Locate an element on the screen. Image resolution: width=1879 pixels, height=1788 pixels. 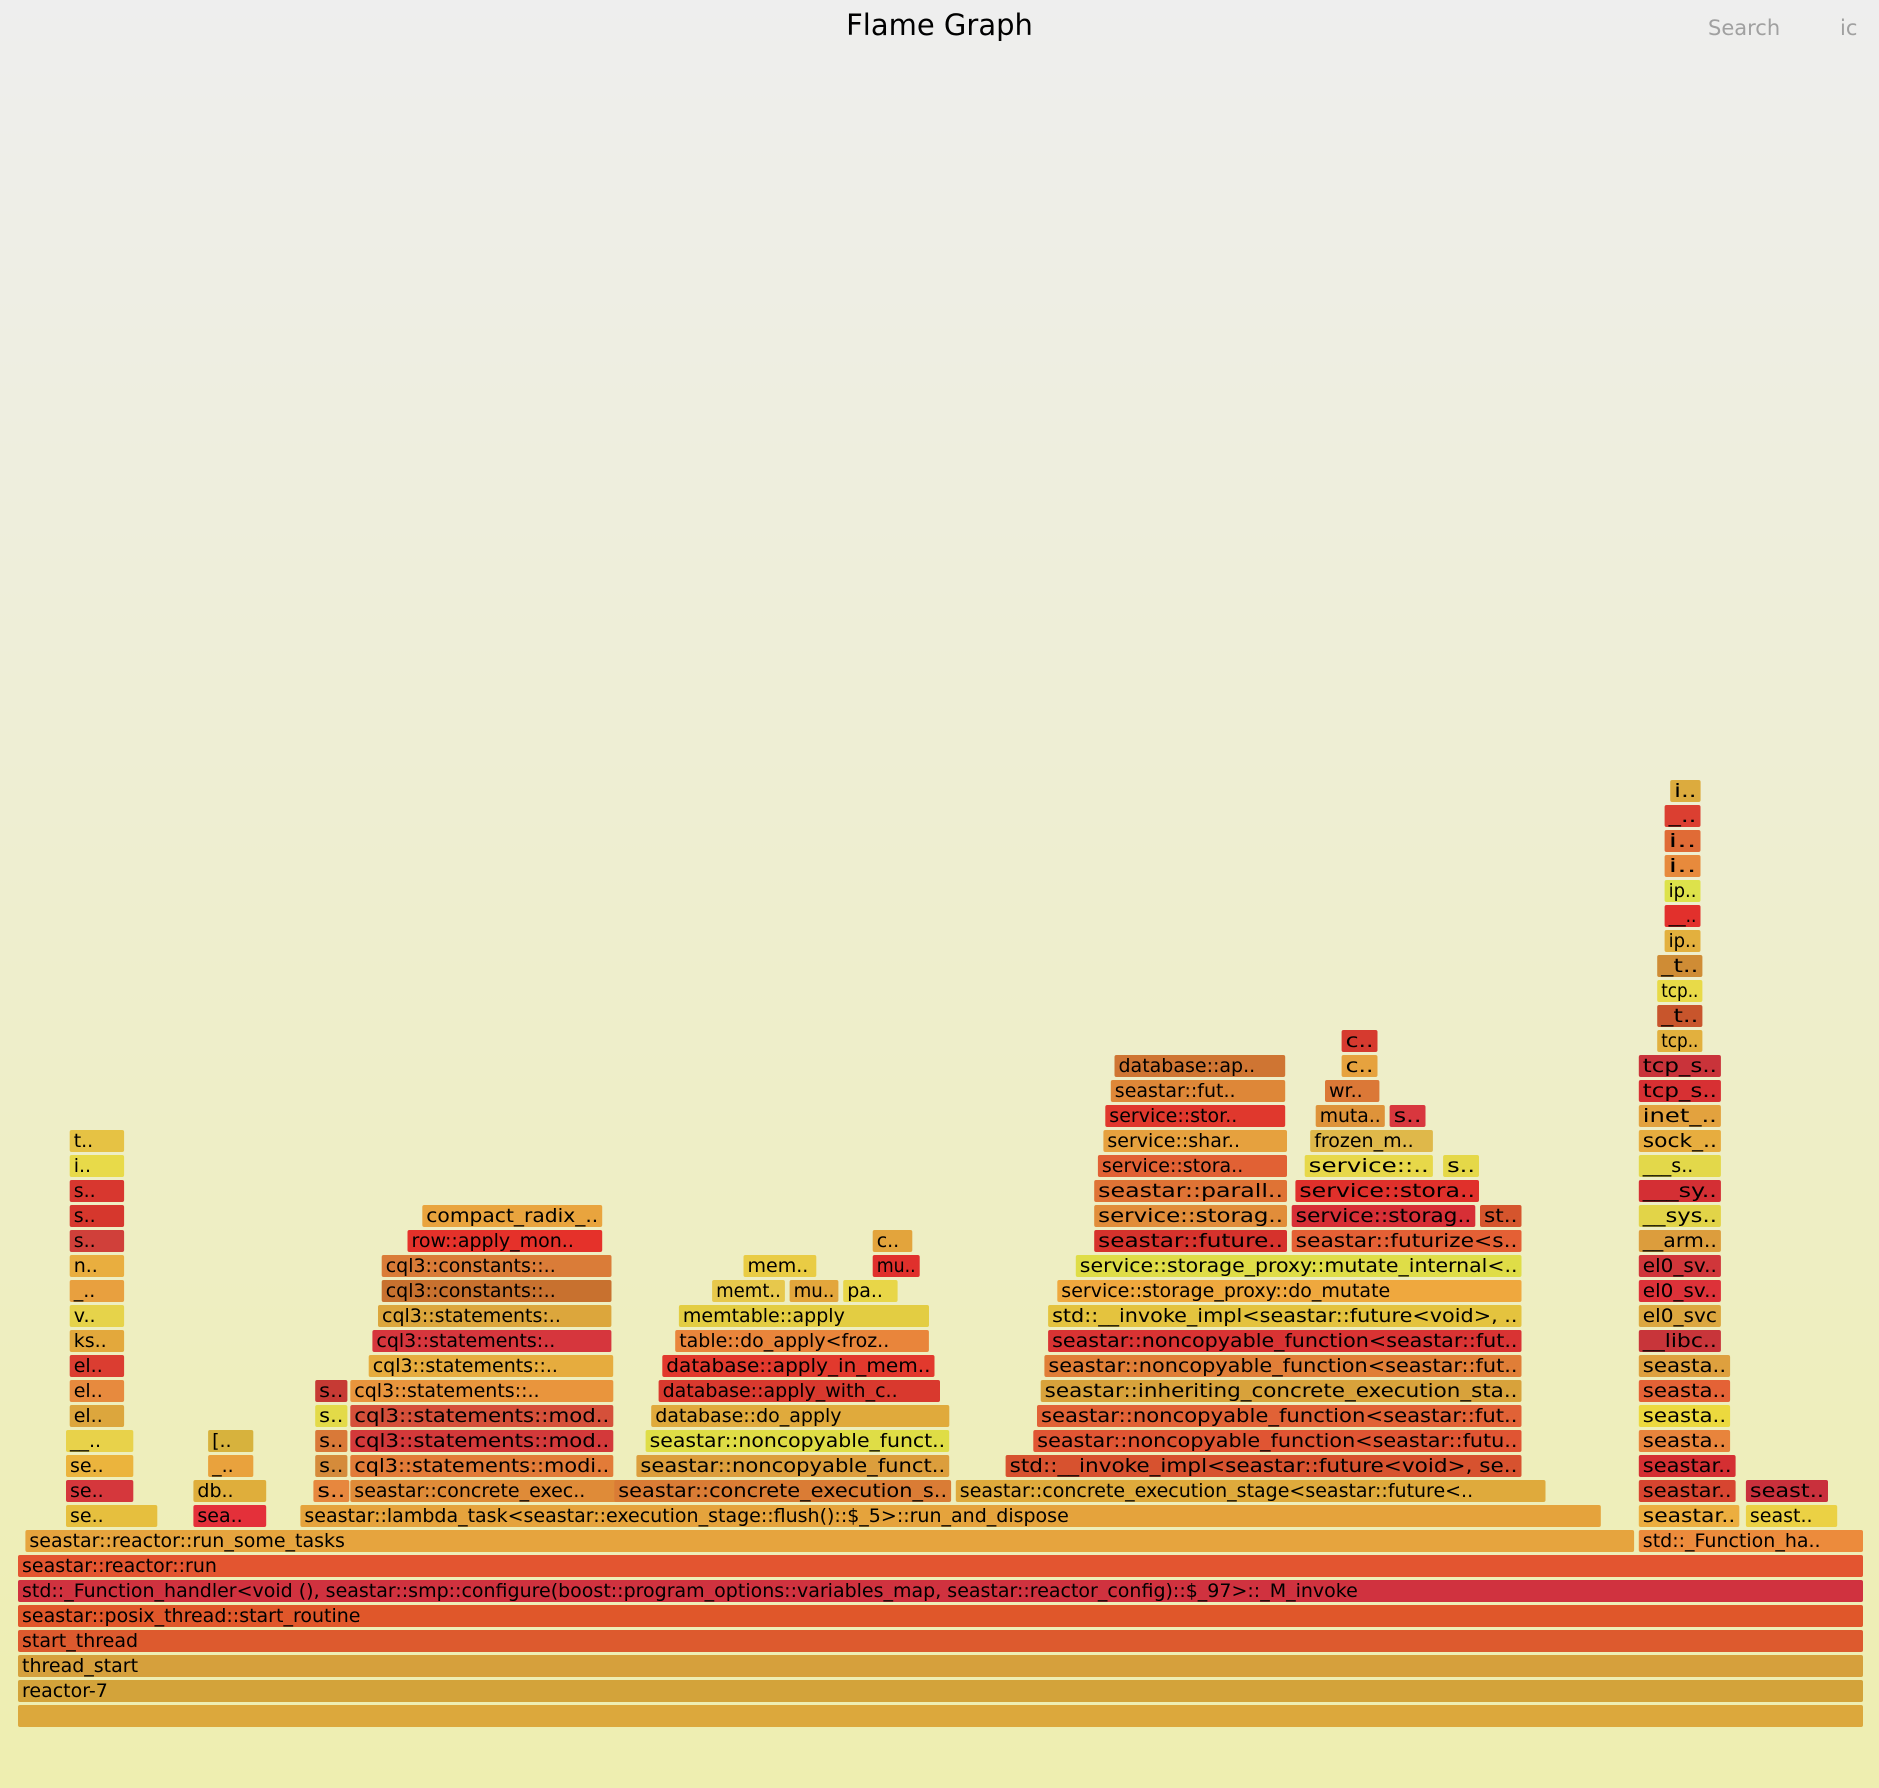
frame: _.. is located at coordinates (231, 1466).